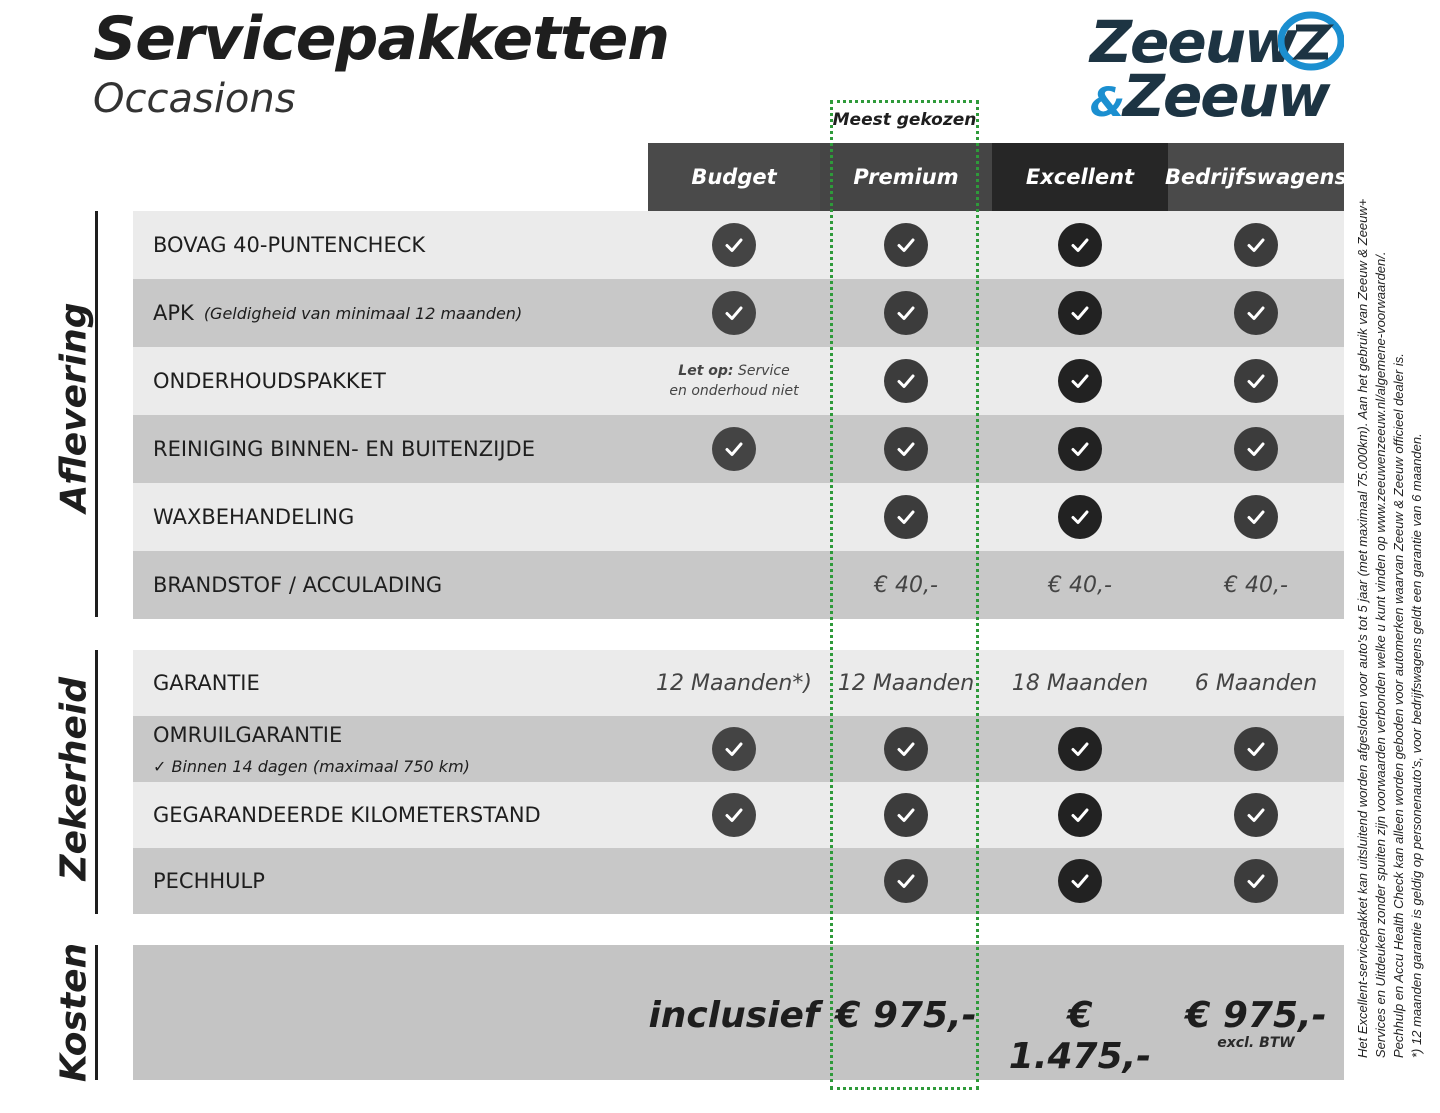 Image resolution: width=1440 pixels, height=1113 pixels. I want to click on cell-premium: € 40,-, so click(906, 585).